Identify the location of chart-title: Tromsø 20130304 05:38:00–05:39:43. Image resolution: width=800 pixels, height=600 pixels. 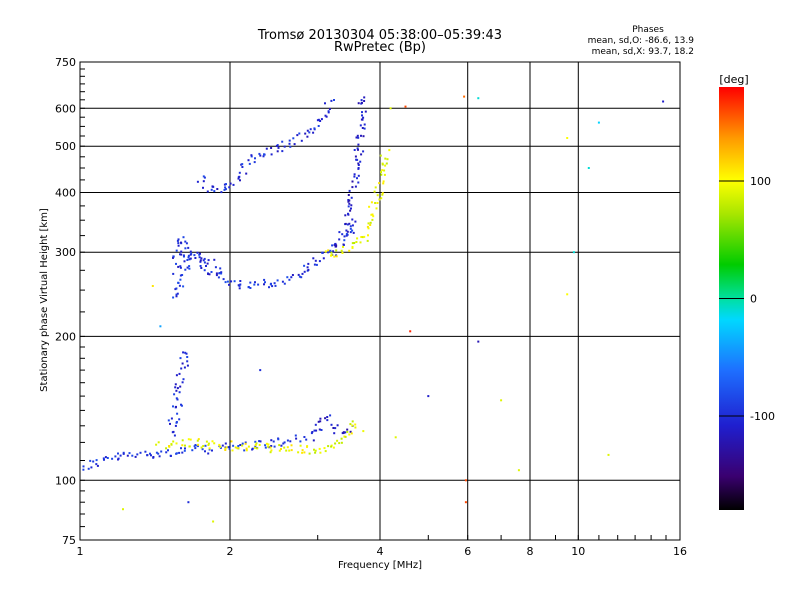
(379, 35).